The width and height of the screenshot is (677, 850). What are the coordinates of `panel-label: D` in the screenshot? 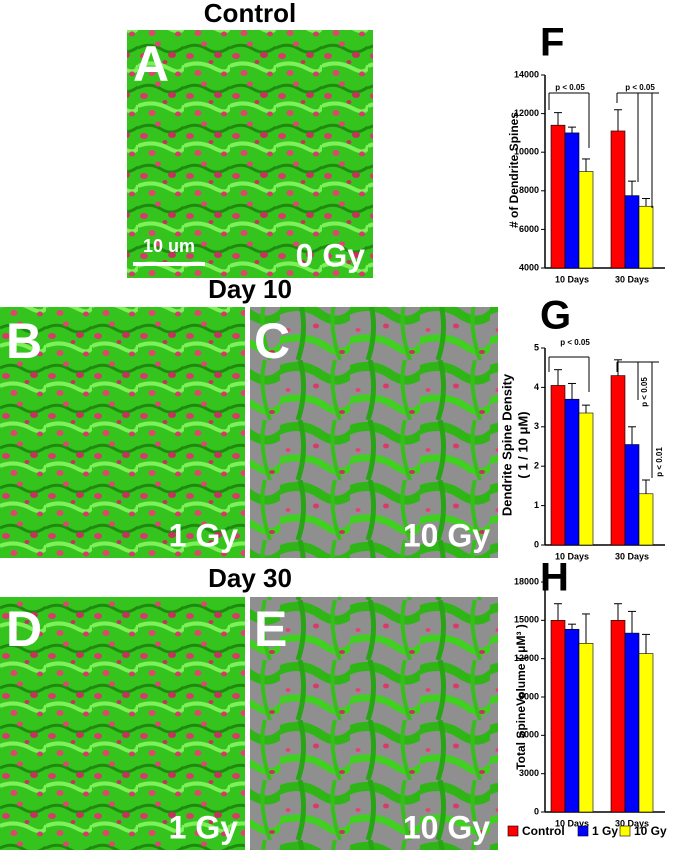 It's located at (24, 629).